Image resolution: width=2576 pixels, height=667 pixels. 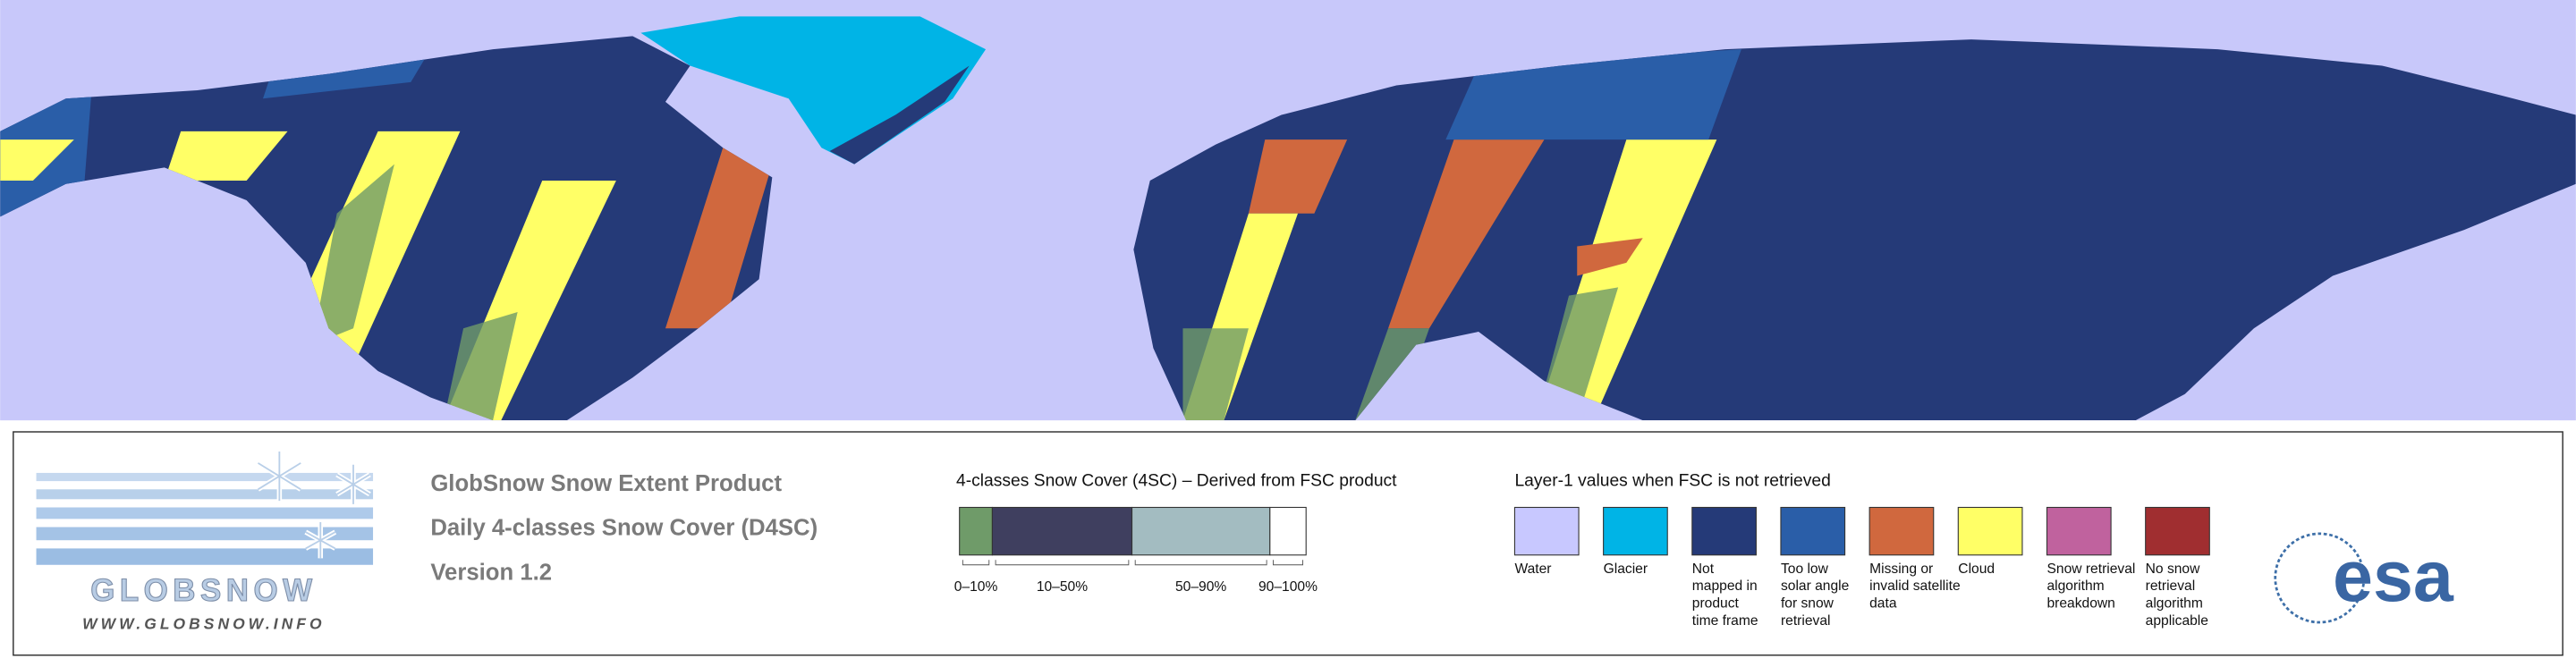 I want to click on esa-logo: esa, so click(x=2364, y=578).